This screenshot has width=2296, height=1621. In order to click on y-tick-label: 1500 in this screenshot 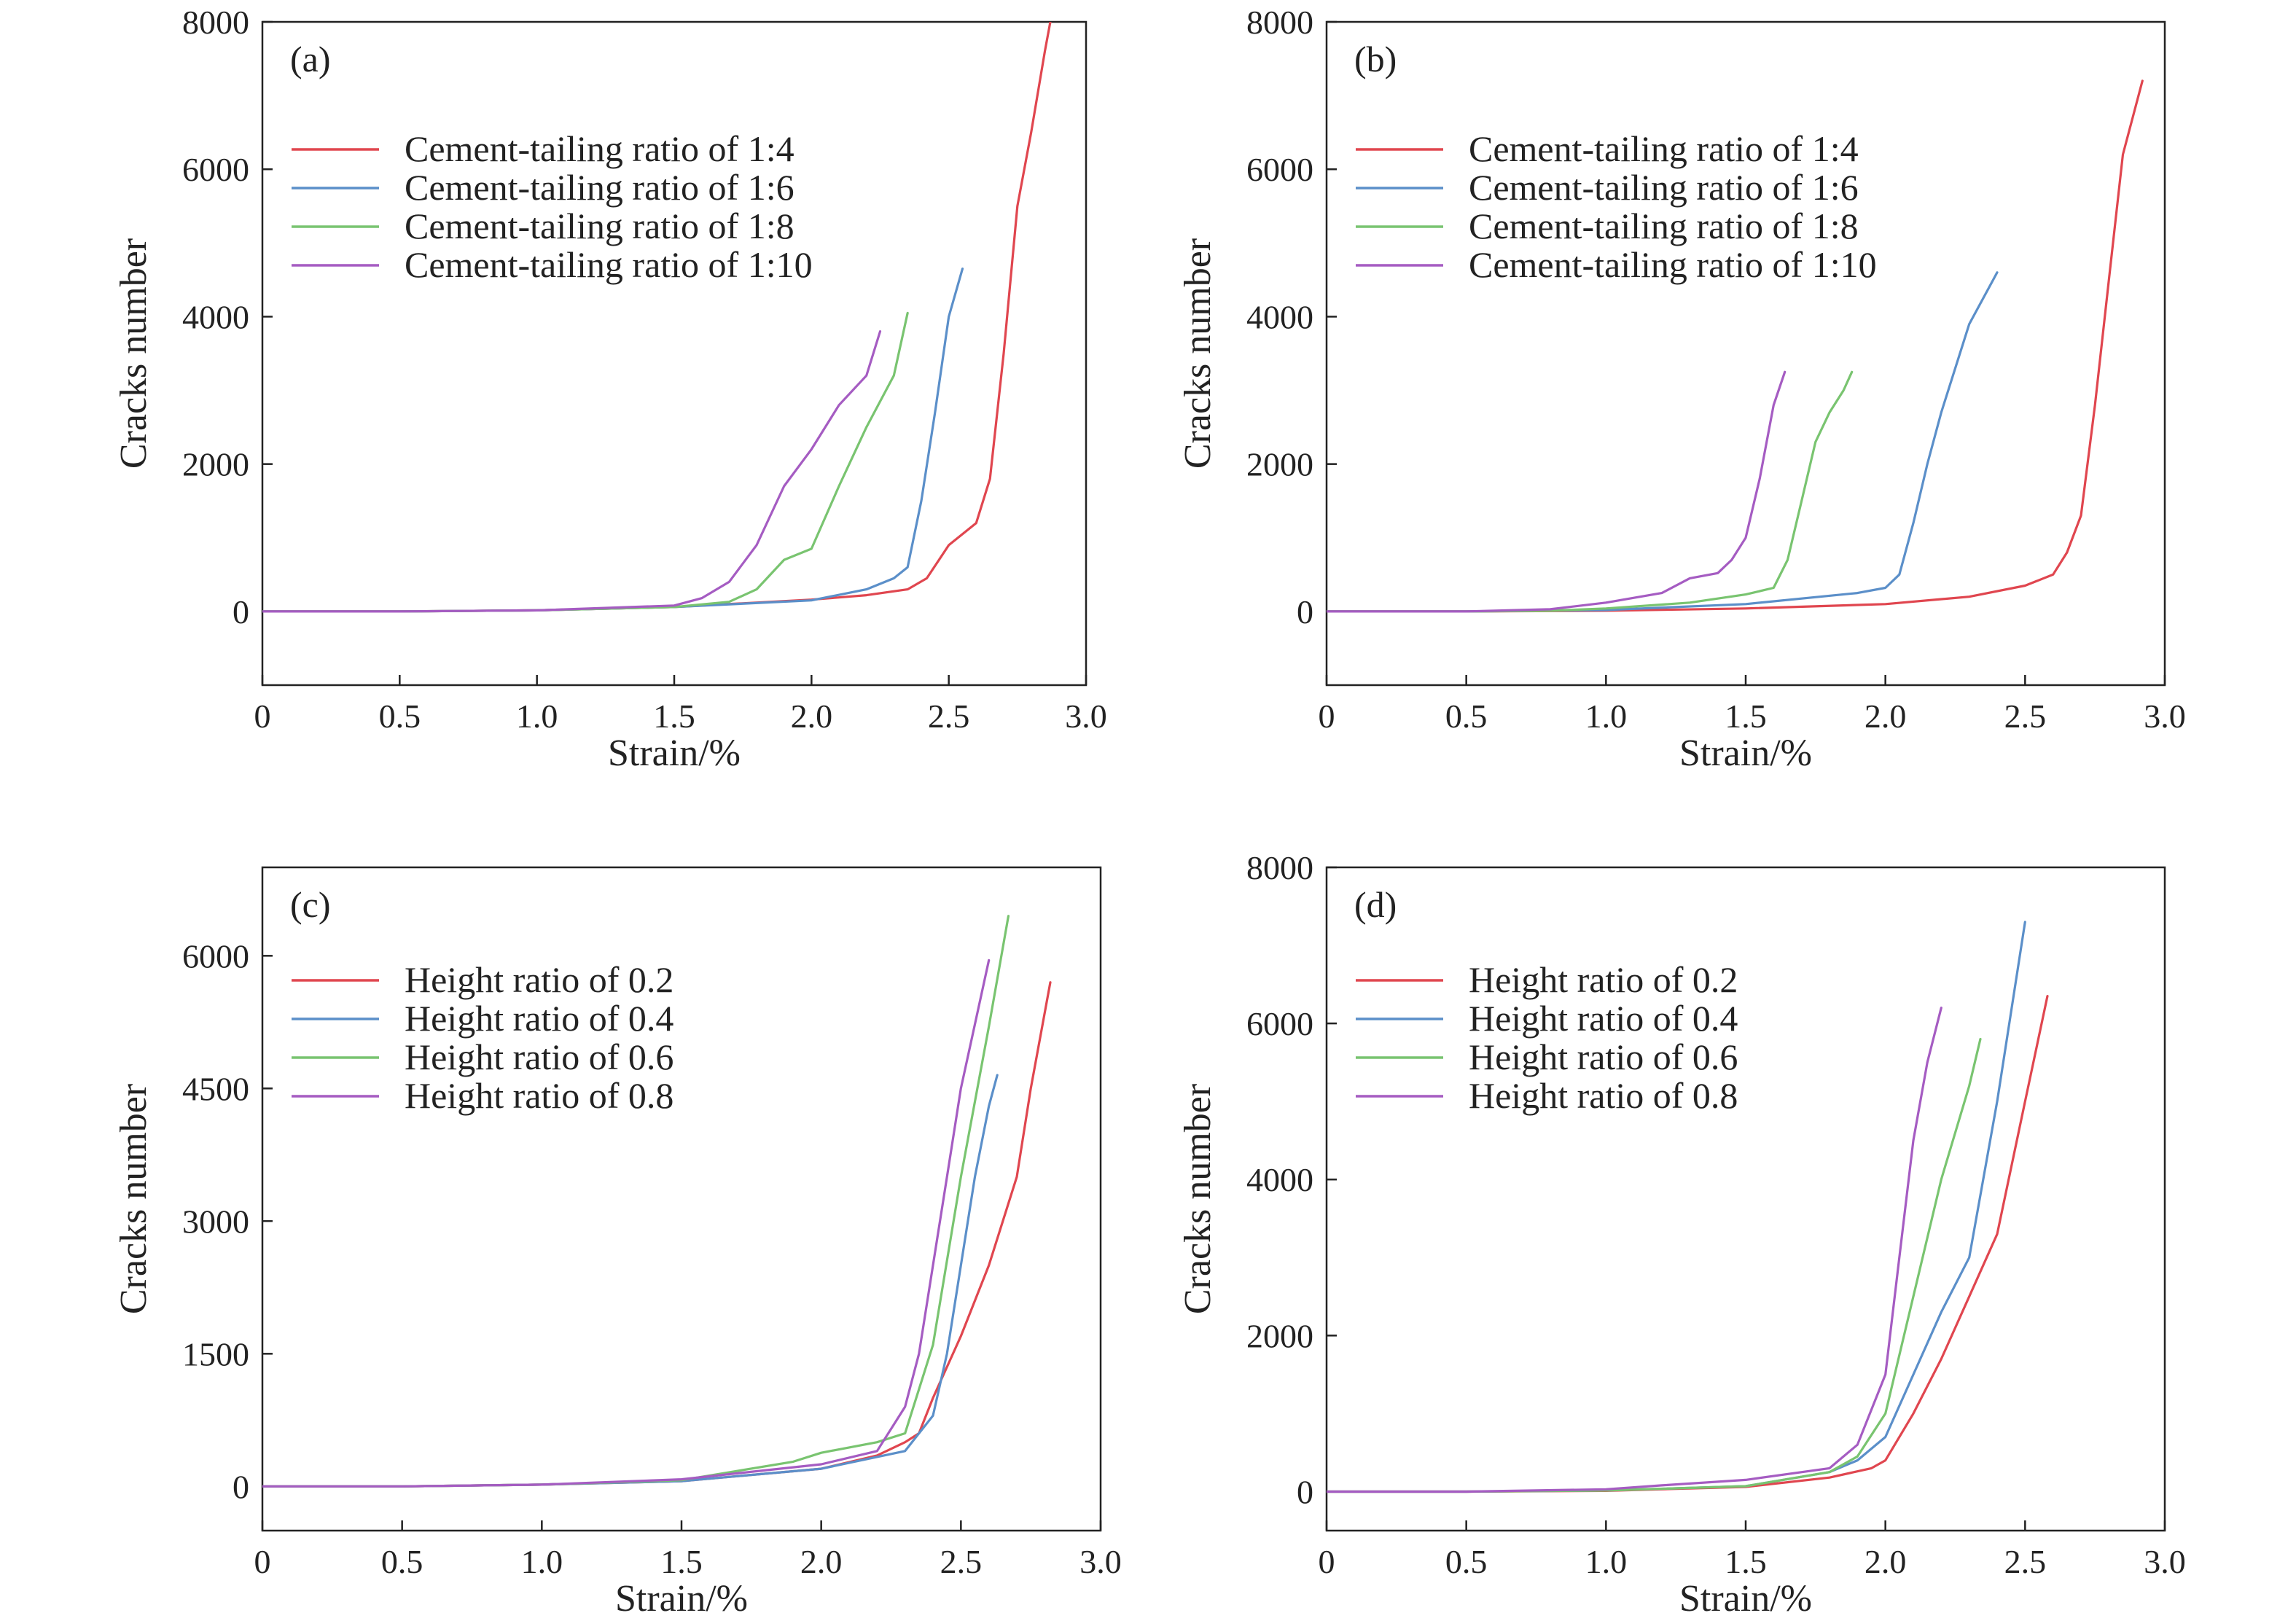, I will do `click(216, 1353)`.